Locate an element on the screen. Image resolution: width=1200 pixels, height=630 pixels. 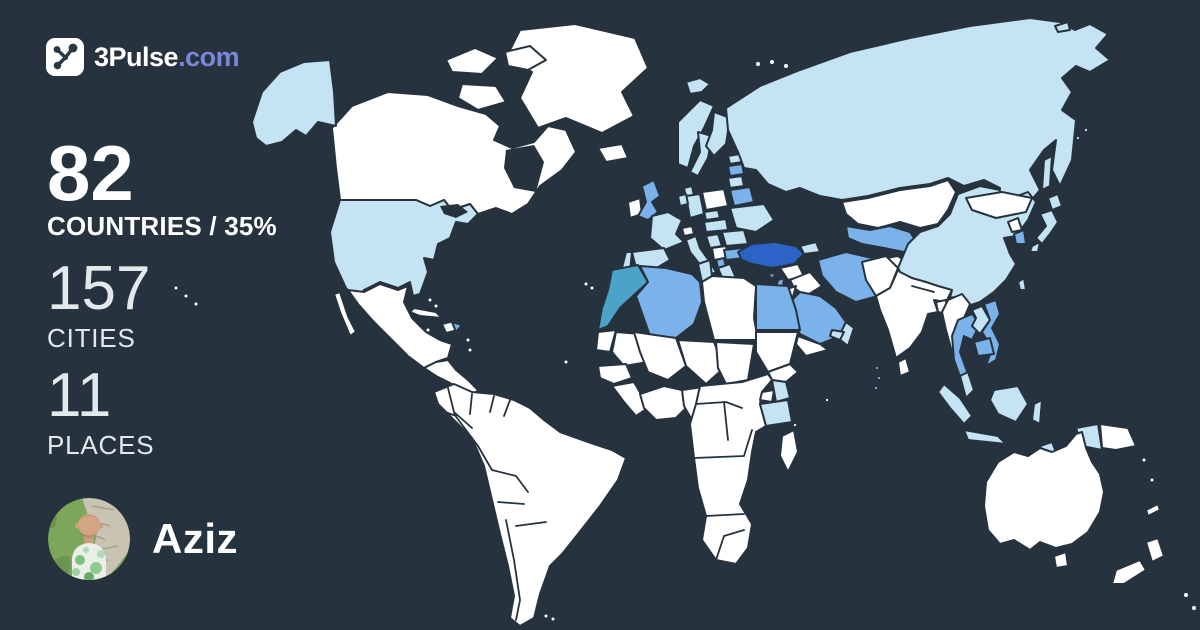
country-lithuania is located at coordinates (736, 182).